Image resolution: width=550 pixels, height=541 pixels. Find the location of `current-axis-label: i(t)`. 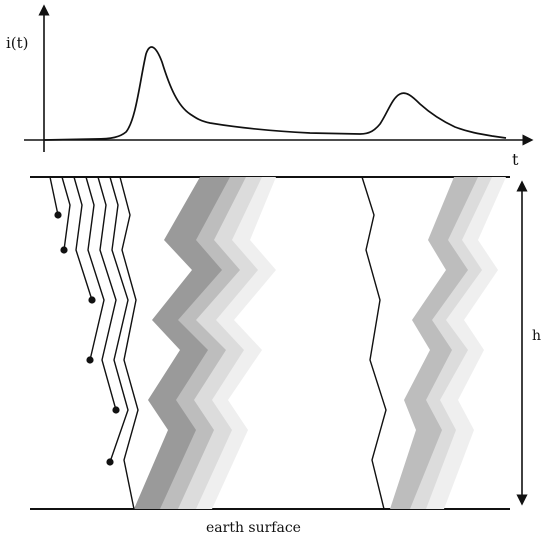

current-axis-label: i(t) is located at coordinates (17, 43).